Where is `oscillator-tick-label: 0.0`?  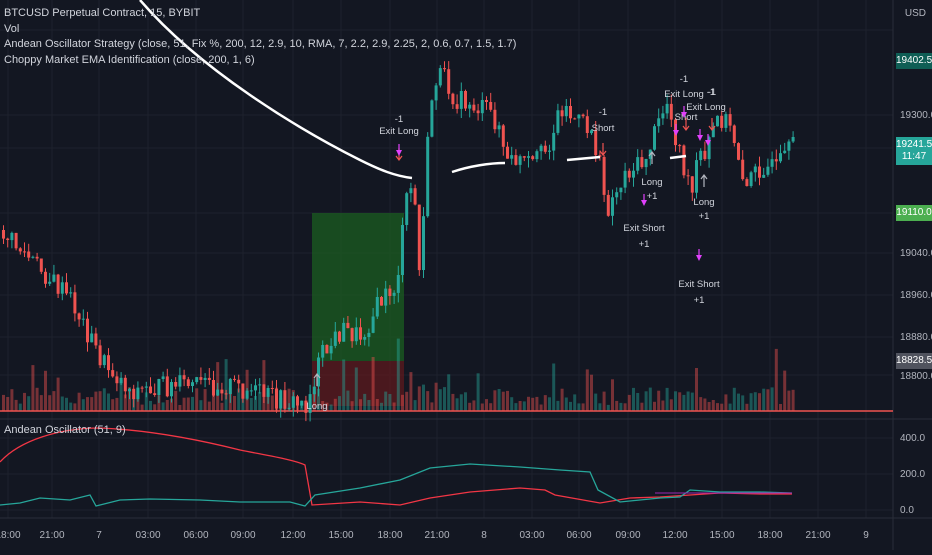 oscillator-tick-label: 0.0 is located at coordinates (907, 510).